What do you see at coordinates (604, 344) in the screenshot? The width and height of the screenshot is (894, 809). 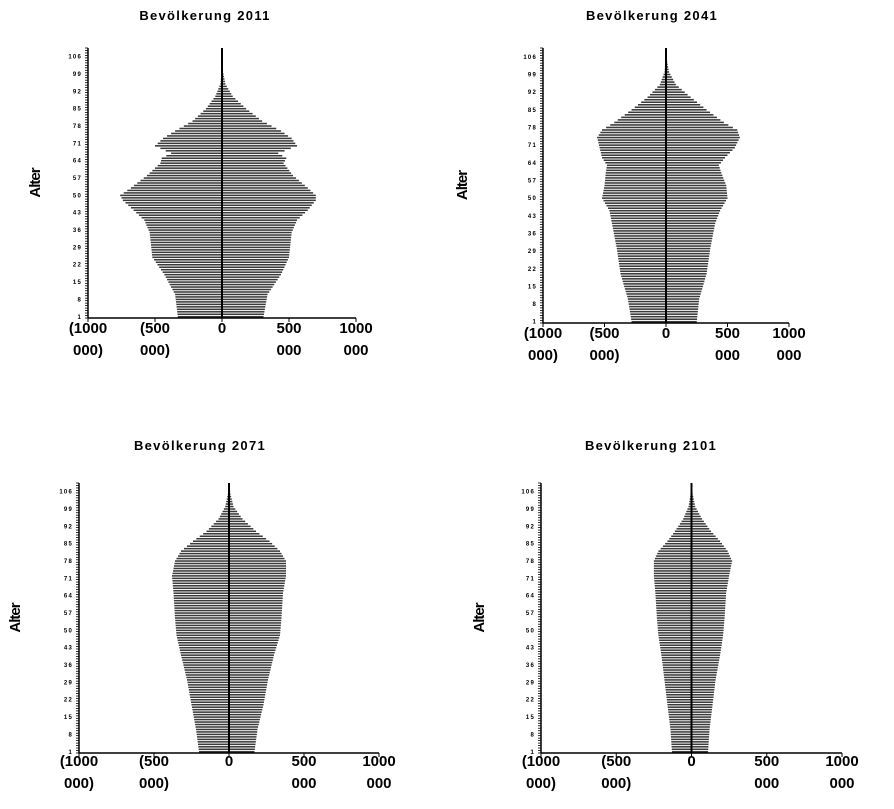 I see `x-tick-label: (500 000)` at bounding box center [604, 344].